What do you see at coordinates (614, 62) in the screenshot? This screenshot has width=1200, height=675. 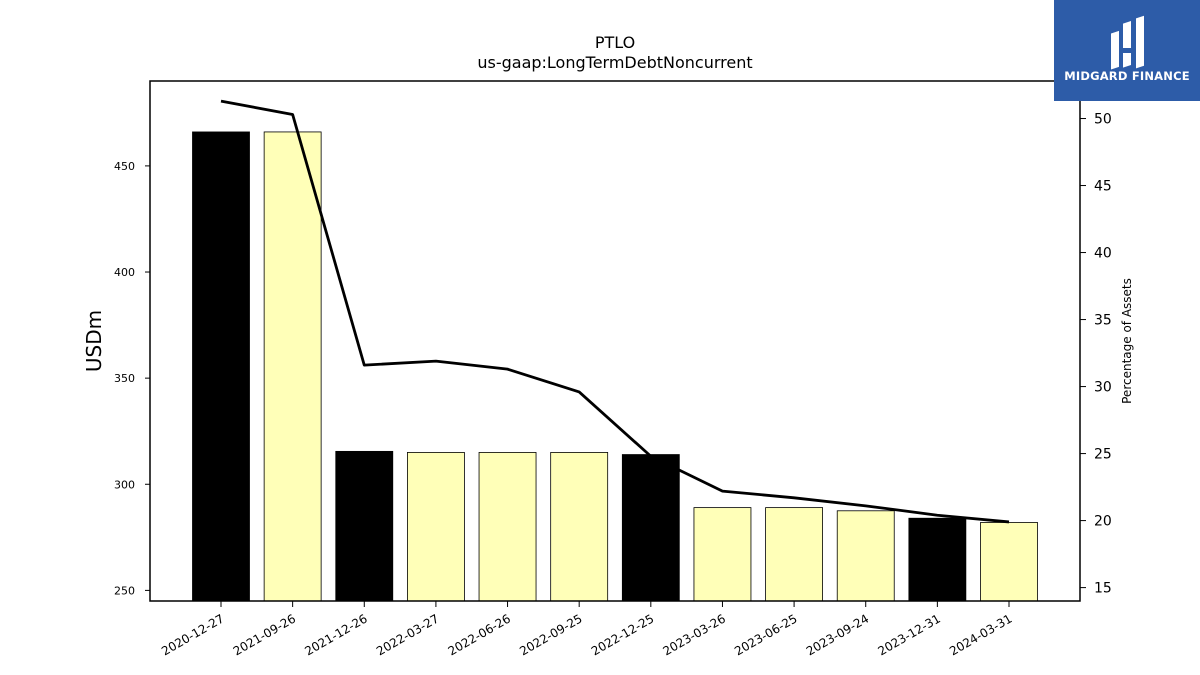 I see `chart-subtitle: us-gaap:LongTermDebtNoncurrent` at bounding box center [614, 62].